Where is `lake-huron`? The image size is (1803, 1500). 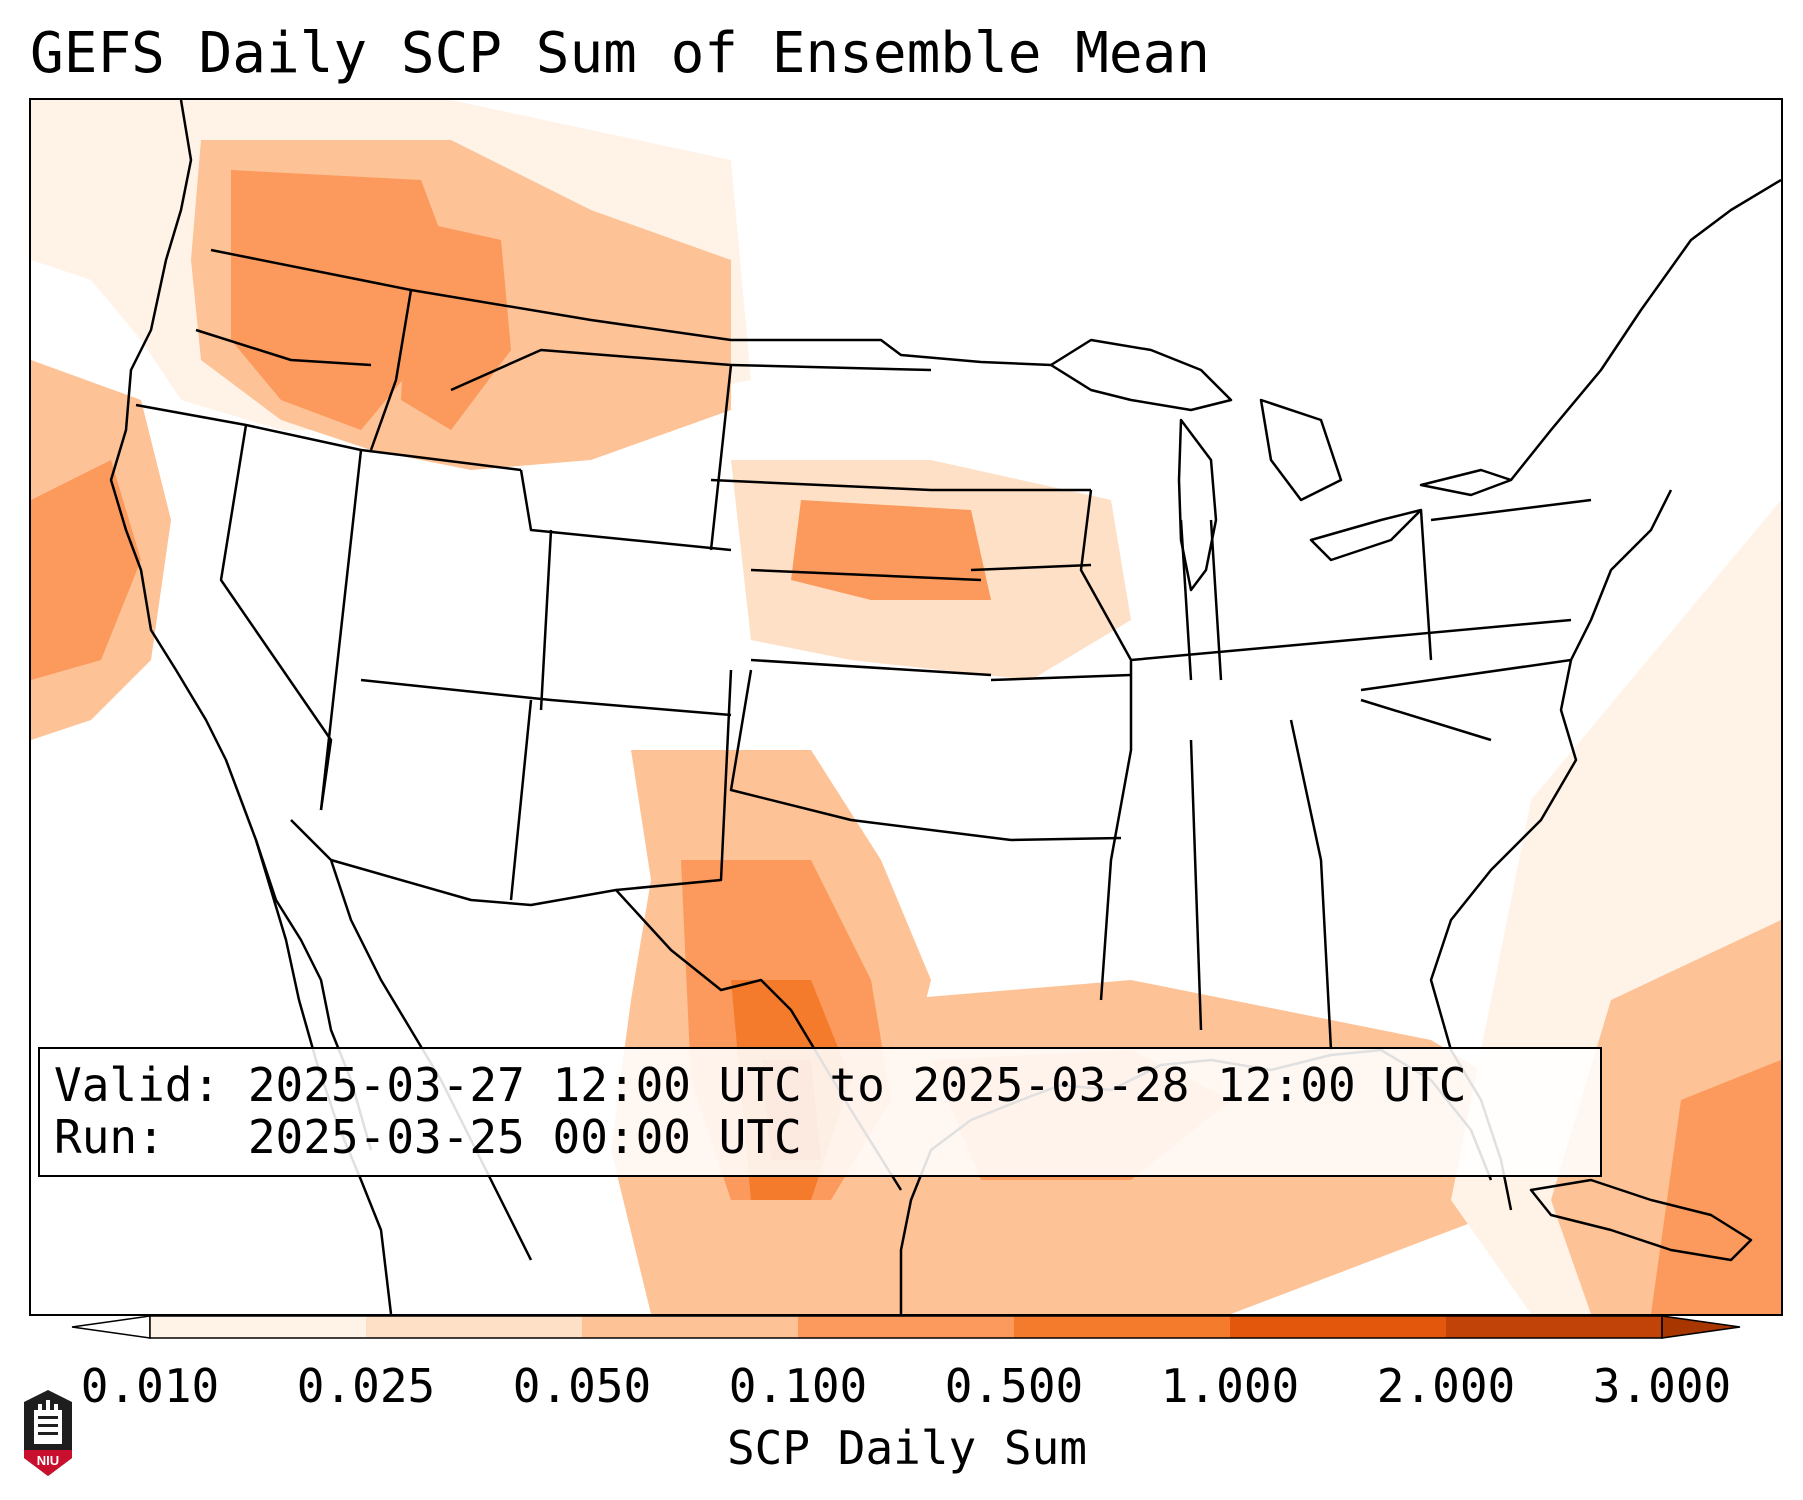
lake-huron is located at coordinates (1301, 450).